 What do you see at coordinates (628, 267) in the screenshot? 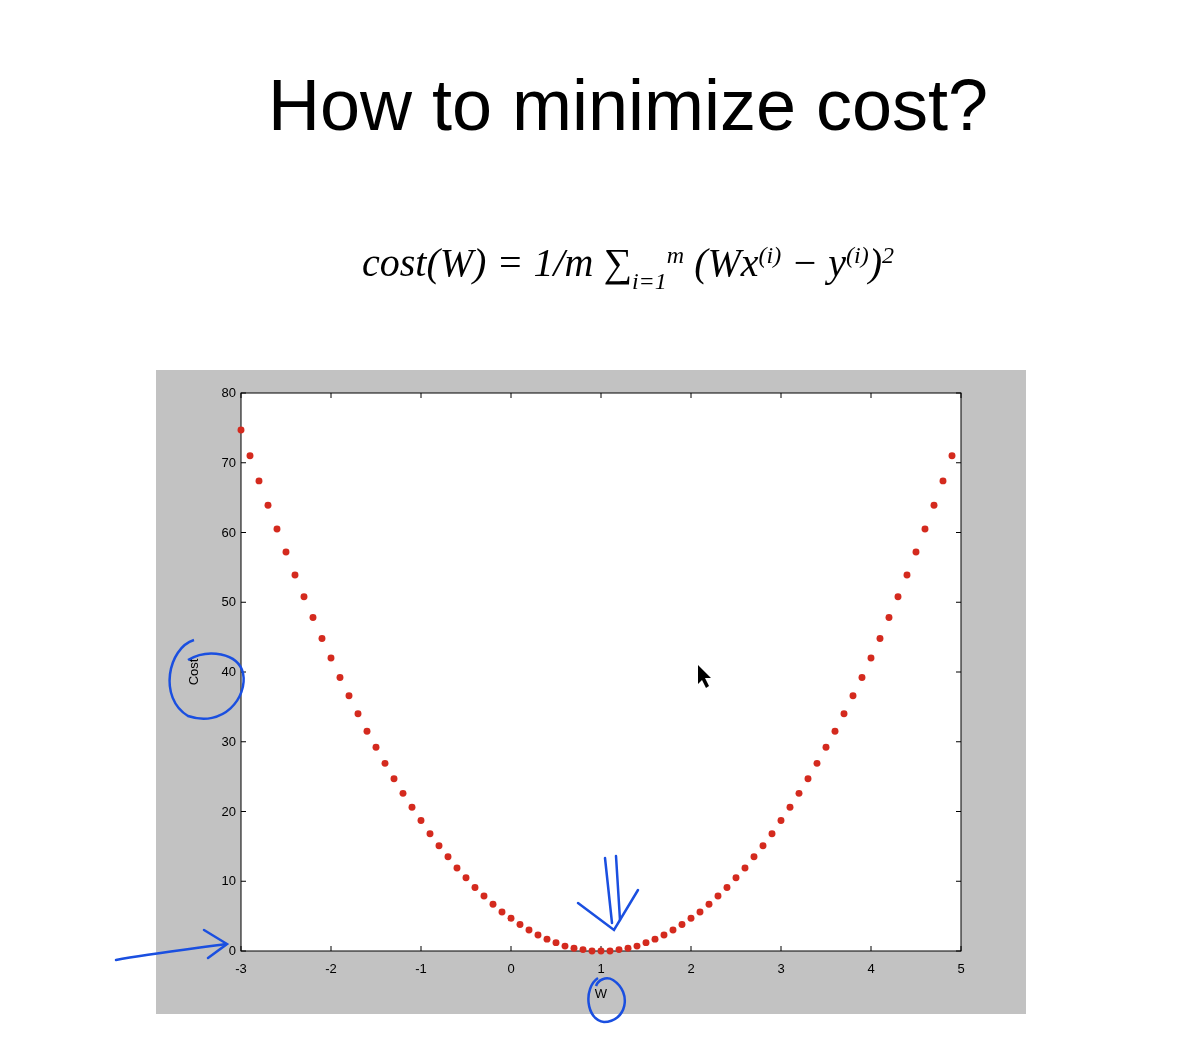
I see `text: cost(W) = 1/m ∑$_{i=1}$$^{m}$ (Wx$^{(i)}$ − y$^{(i)}$)$^{2}$` at bounding box center [628, 267].